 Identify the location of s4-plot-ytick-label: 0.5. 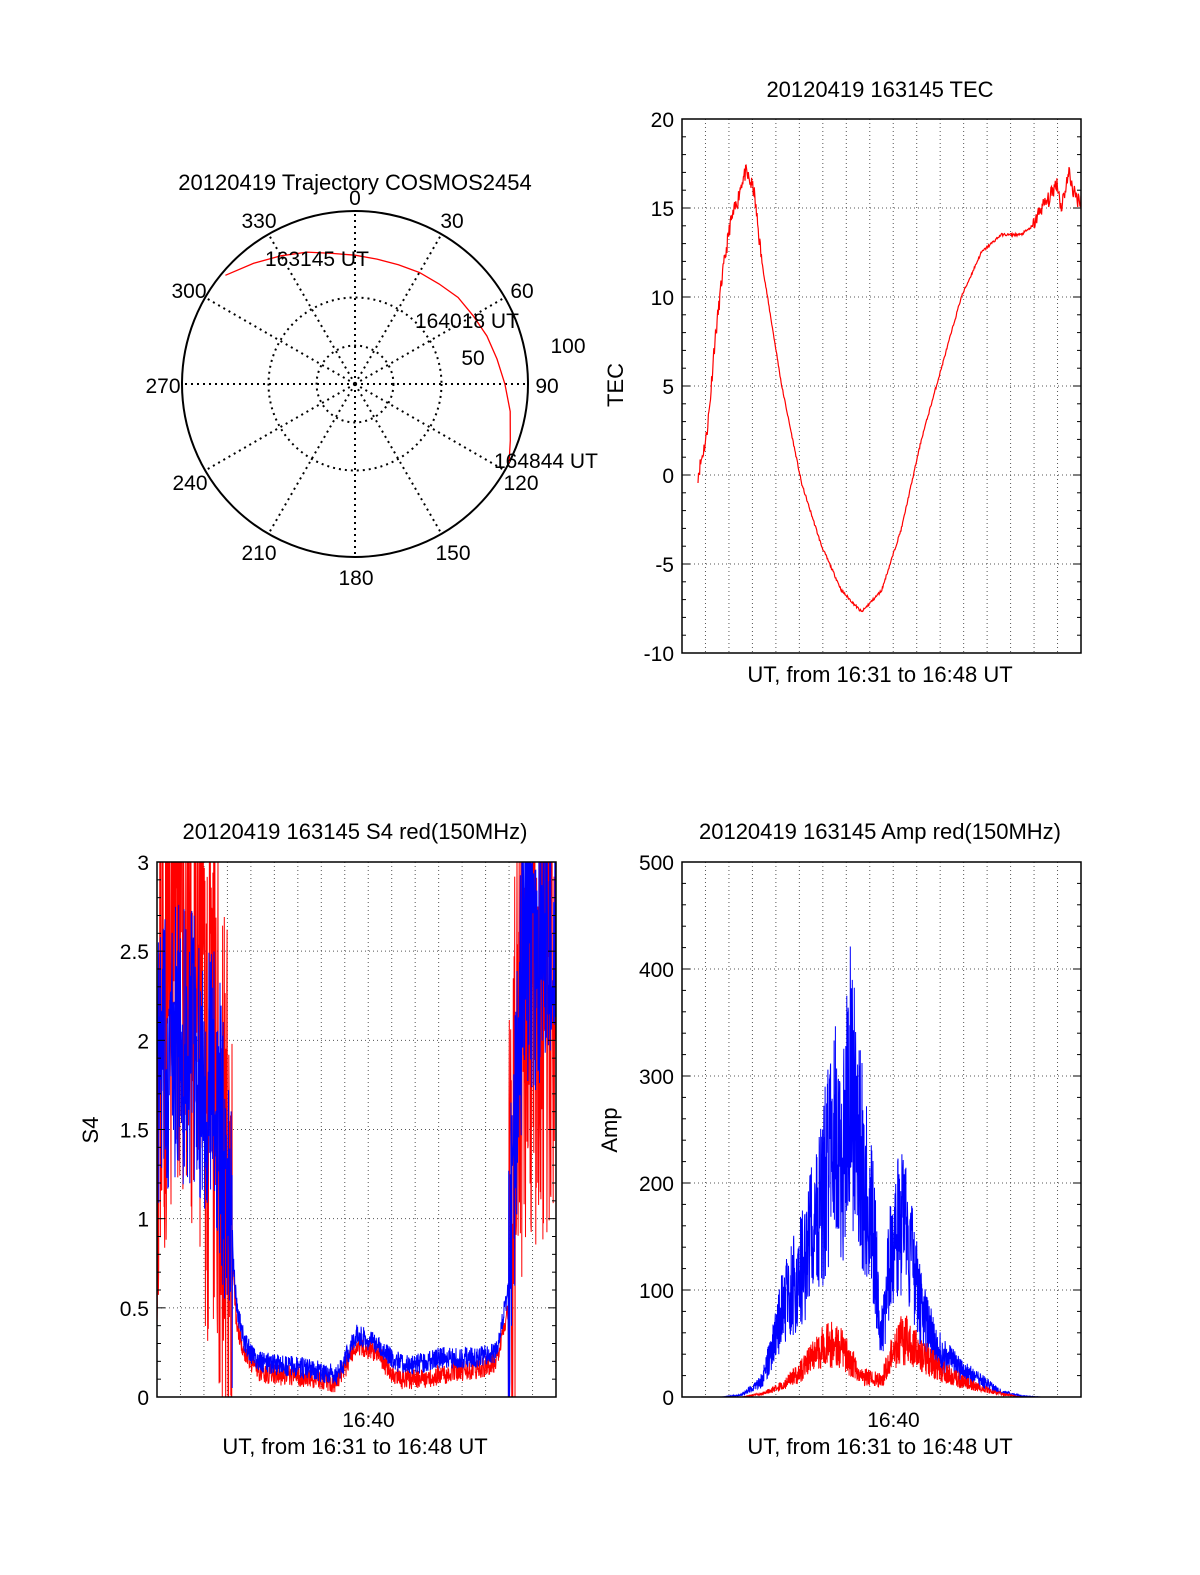
(134, 1309).